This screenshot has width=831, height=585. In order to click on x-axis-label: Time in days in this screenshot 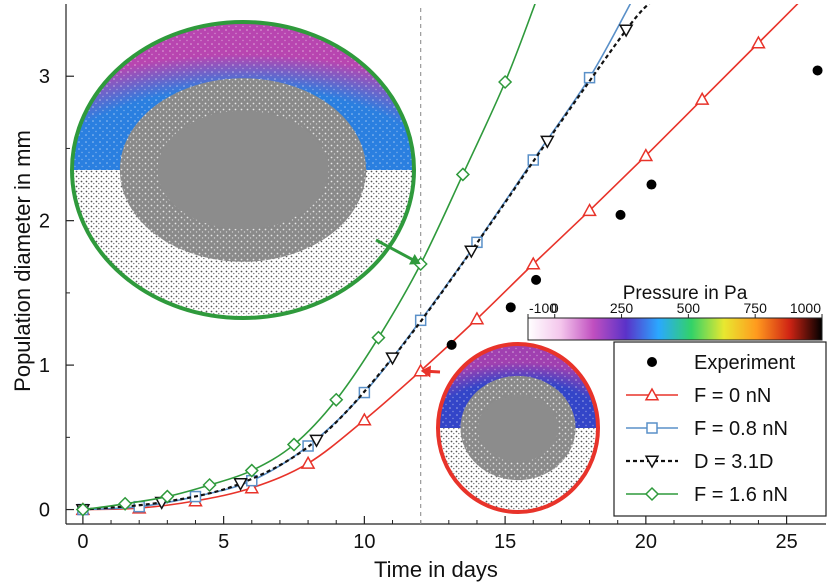, I will do `click(436, 569)`.